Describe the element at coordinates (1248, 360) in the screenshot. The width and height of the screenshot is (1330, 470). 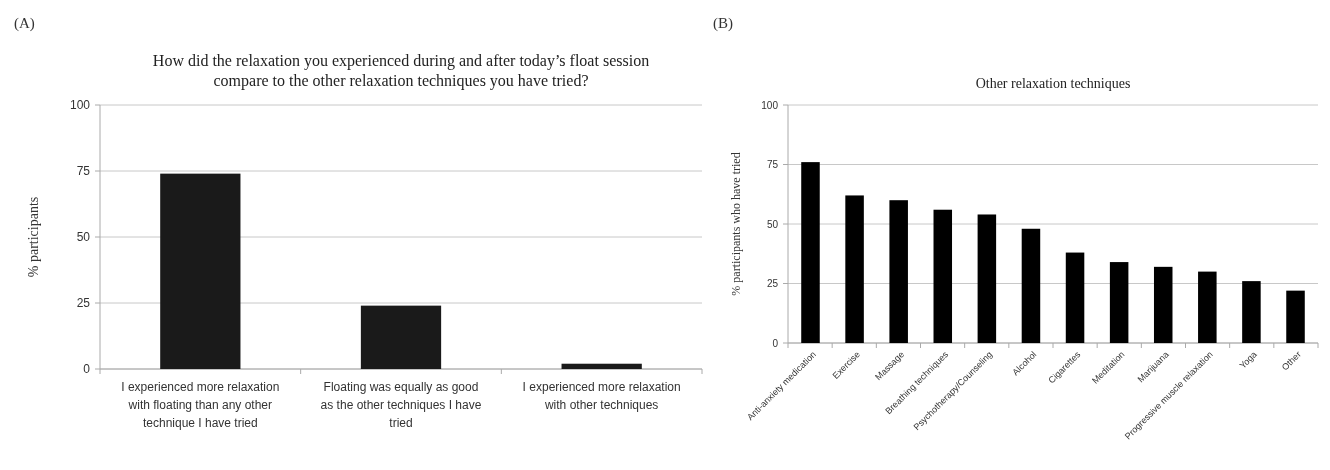
I see `x-tick-label: Yoga` at that location.